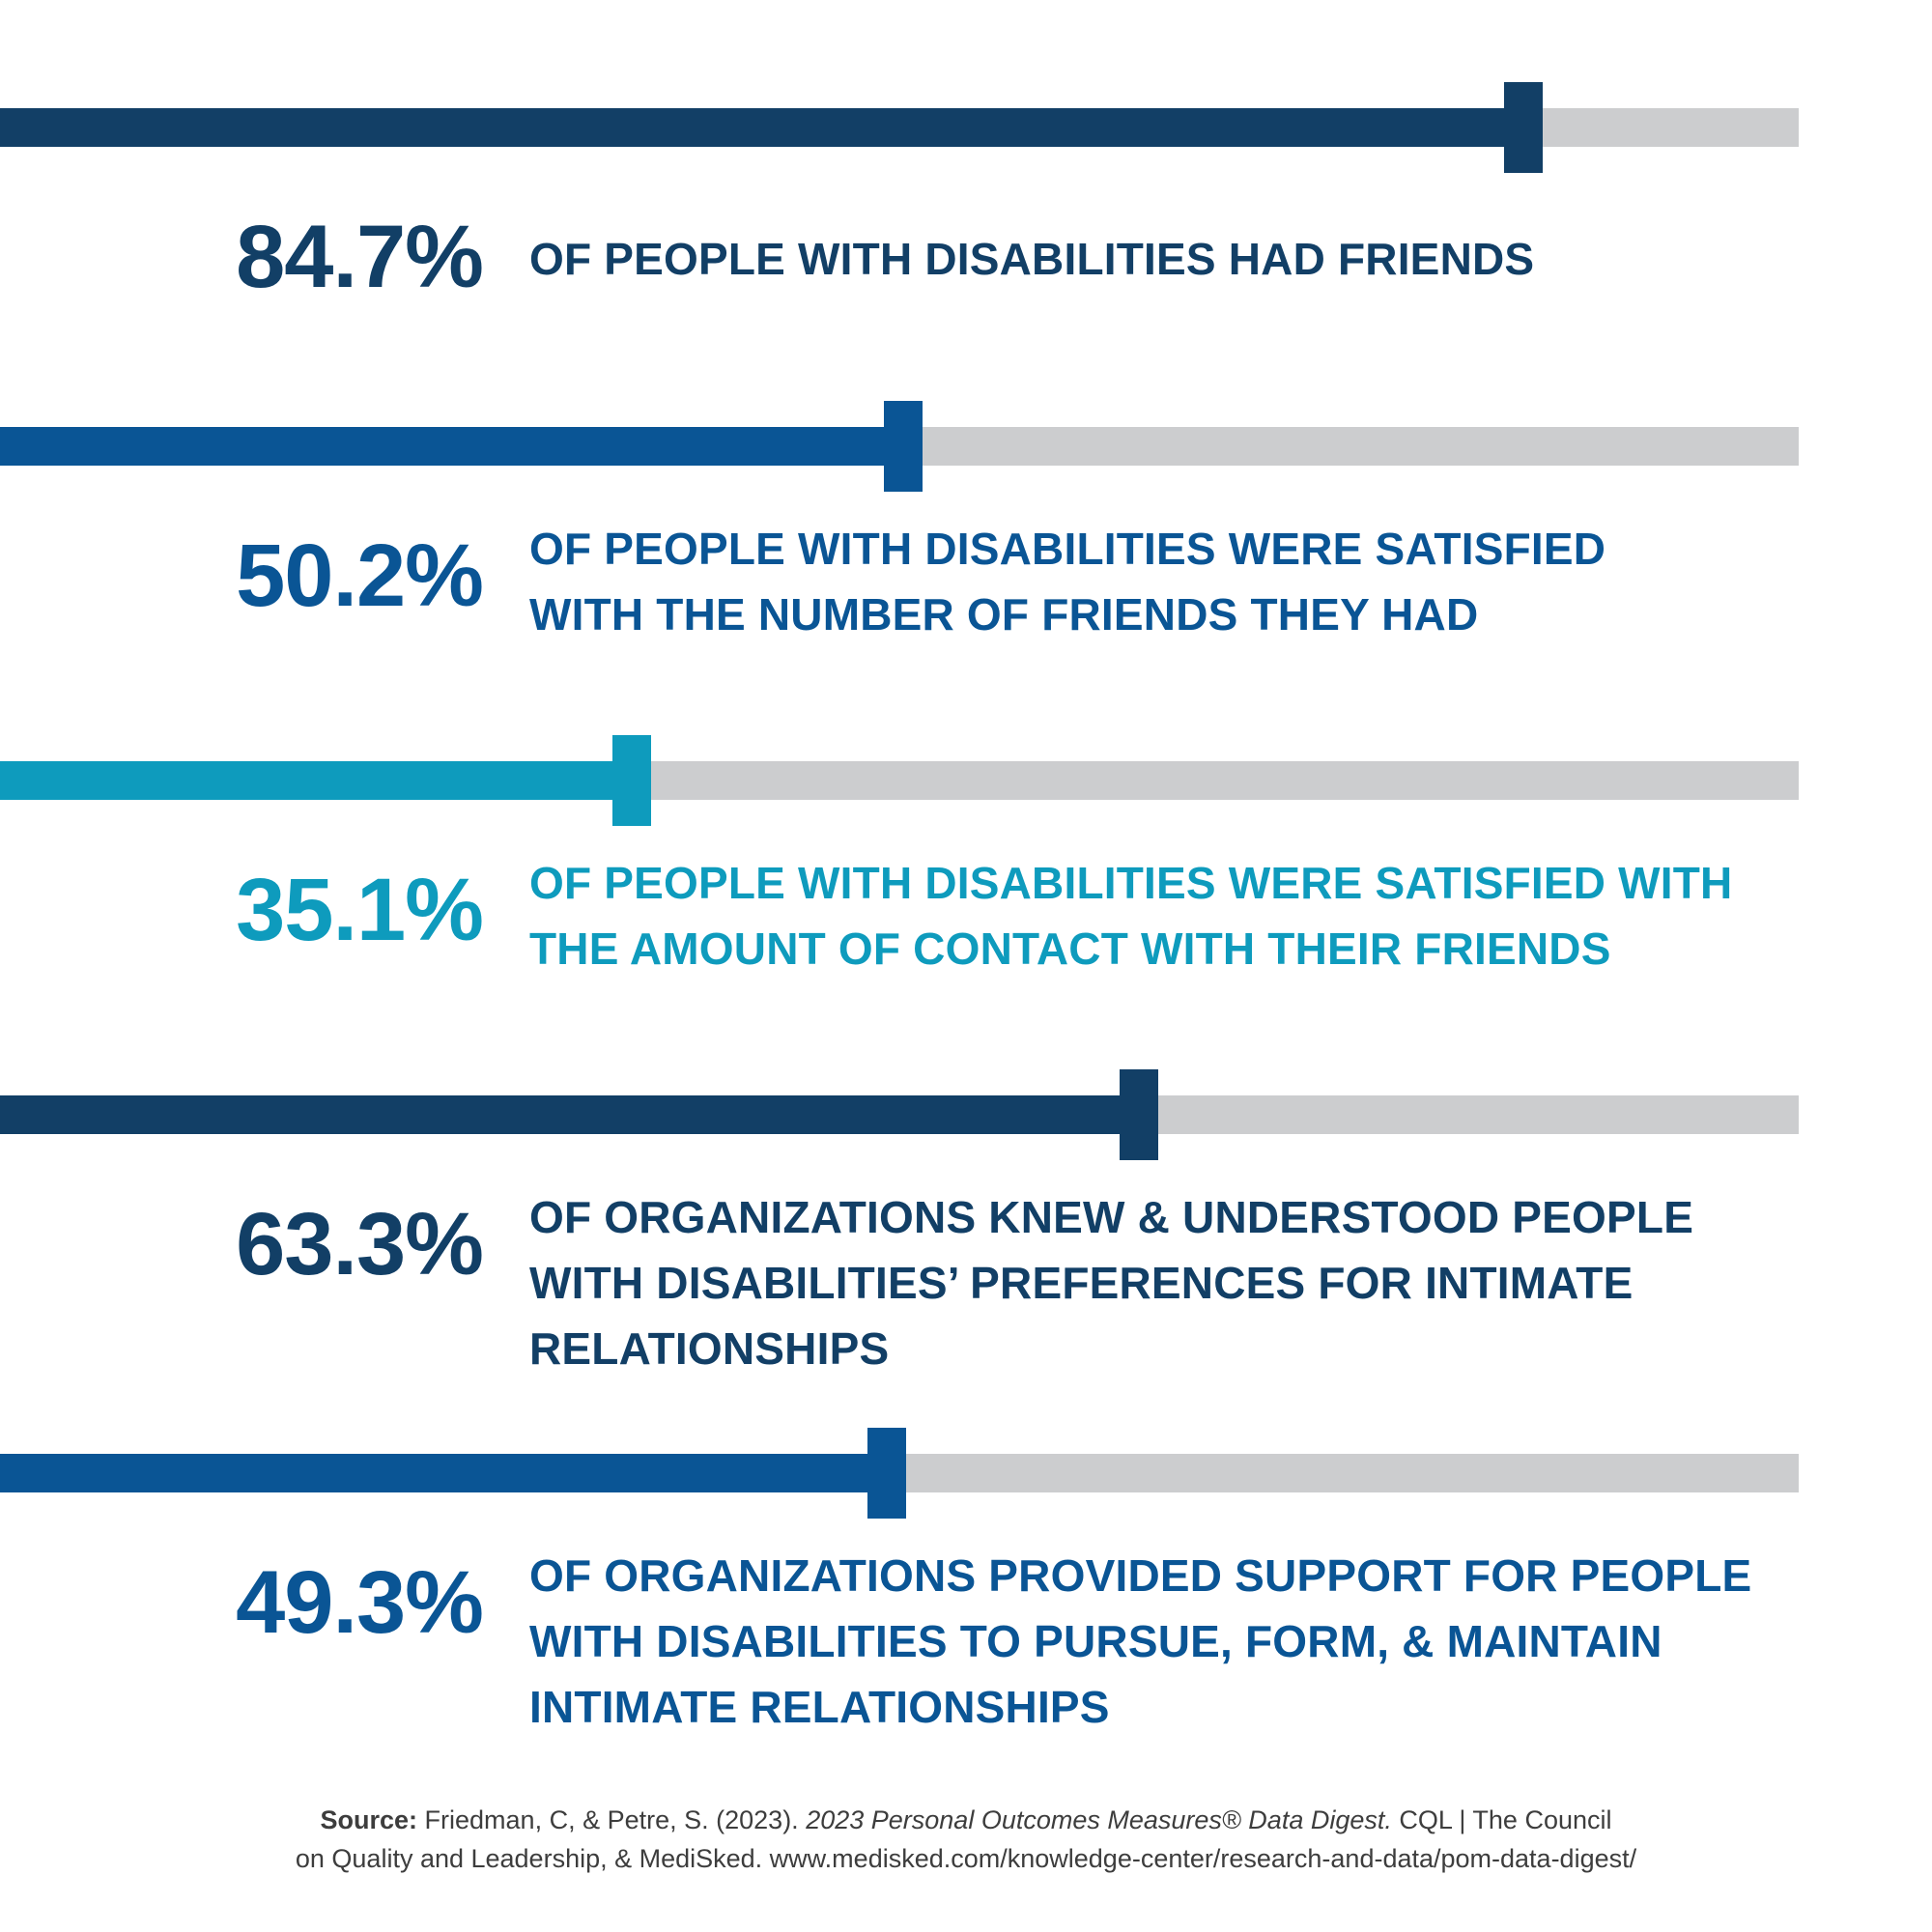 This screenshot has width=1932, height=1932. I want to click on stat-description: OF PEOPLE WITH DISABILITIES HAD FRIENDS, so click(1215, 259).